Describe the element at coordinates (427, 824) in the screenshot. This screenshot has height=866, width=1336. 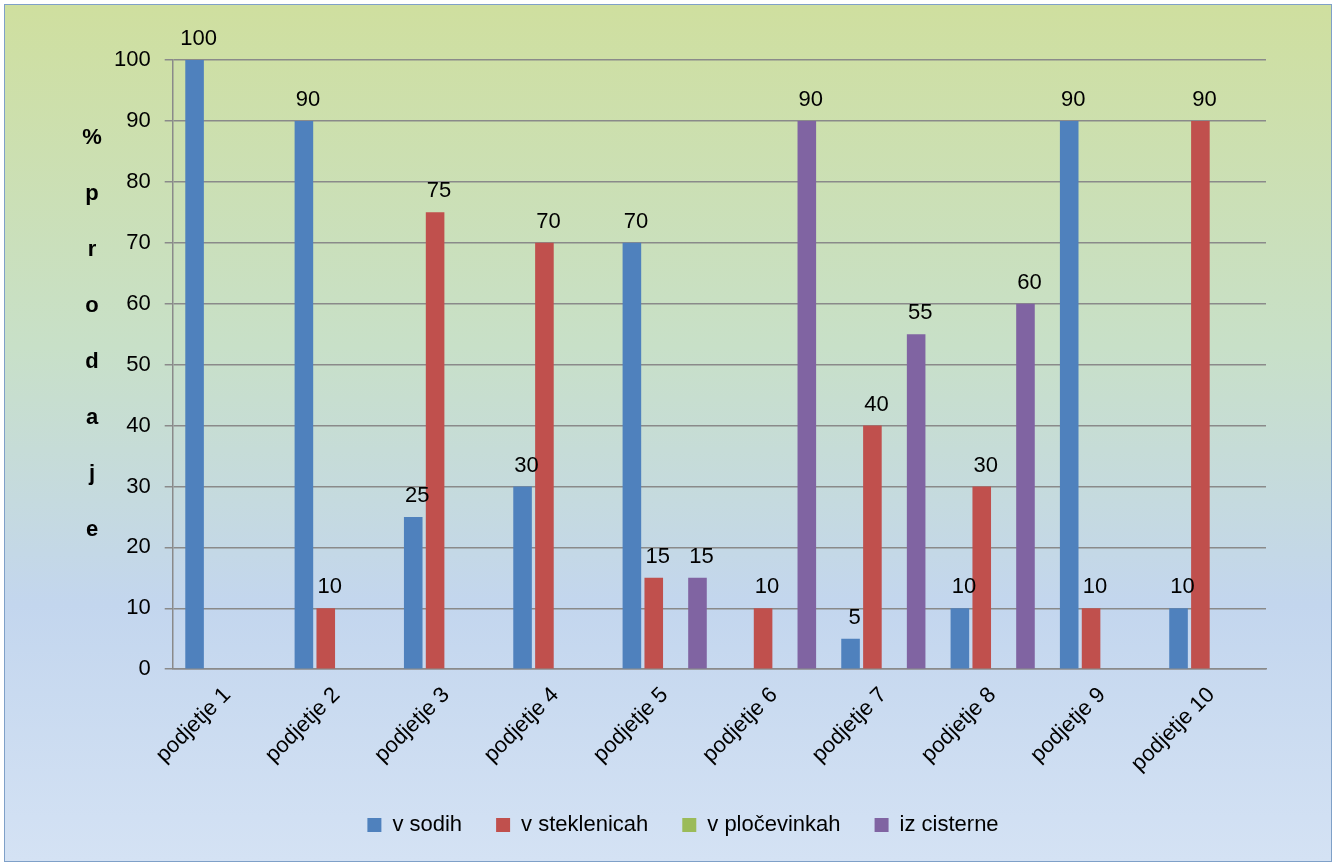
I see `legend-label: v sodih` at that location.